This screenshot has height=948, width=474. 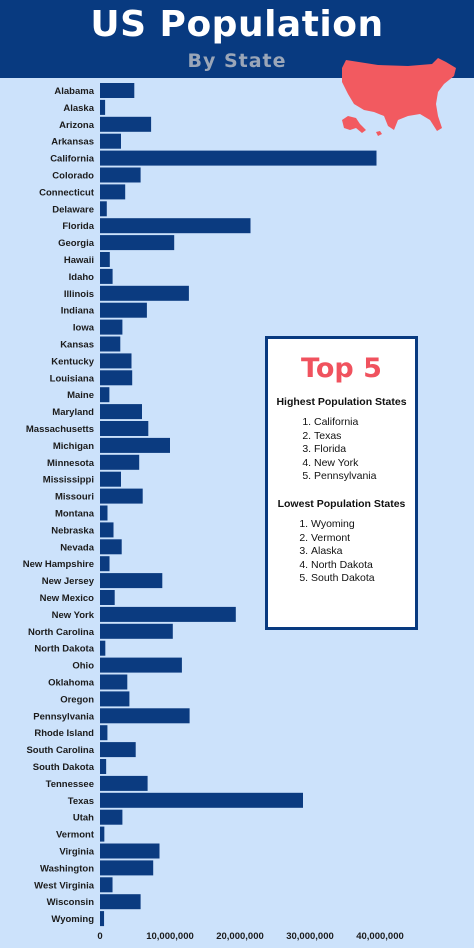 What do you see at coordinates (60, 750) in the screenshot?
I see `category-label: South Carolina` at bounding box center [60, 750].